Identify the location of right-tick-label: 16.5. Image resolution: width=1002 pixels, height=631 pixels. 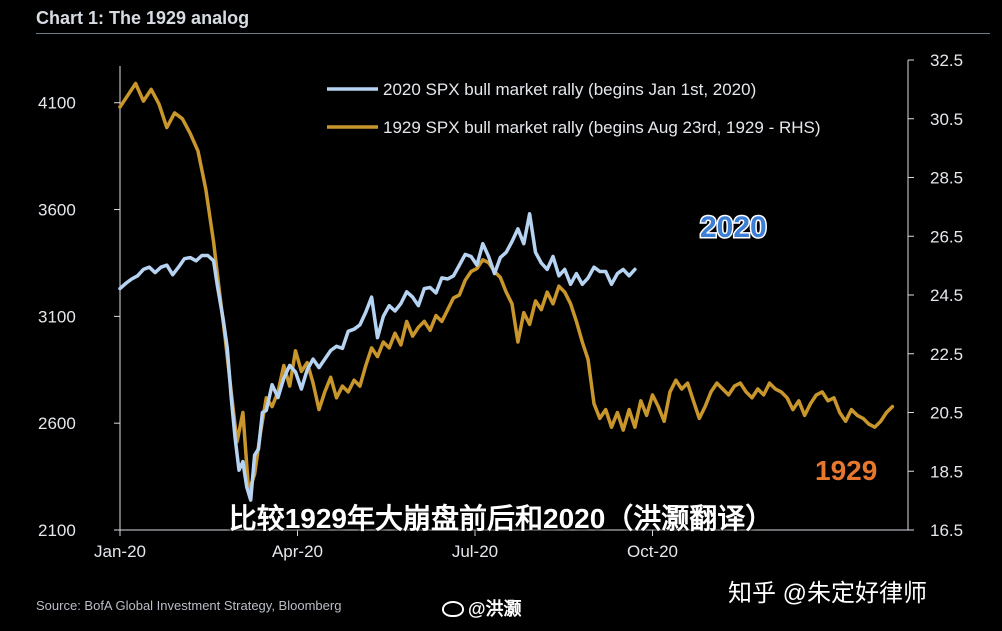
(946, 530).